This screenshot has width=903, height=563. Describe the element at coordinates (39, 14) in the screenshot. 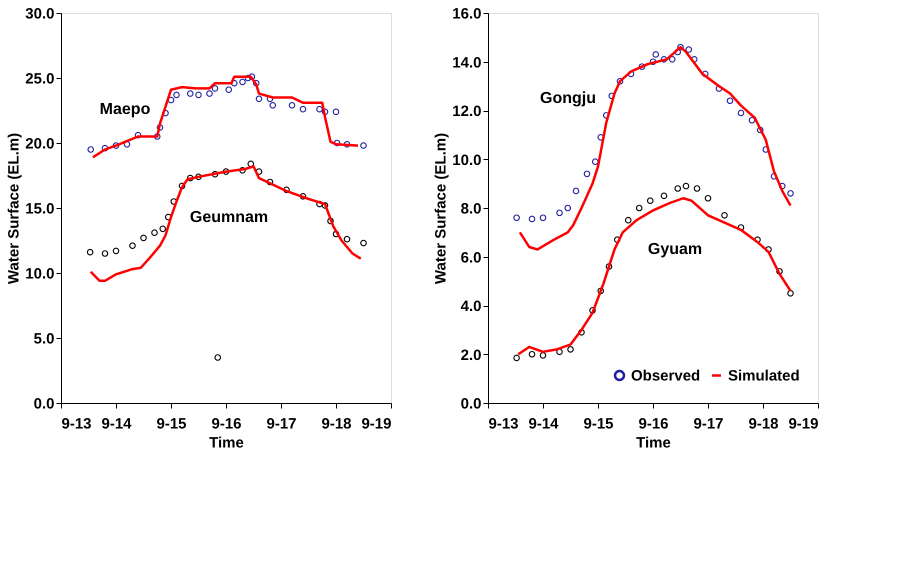

I see `y-tick-label: 30.0` at that location.